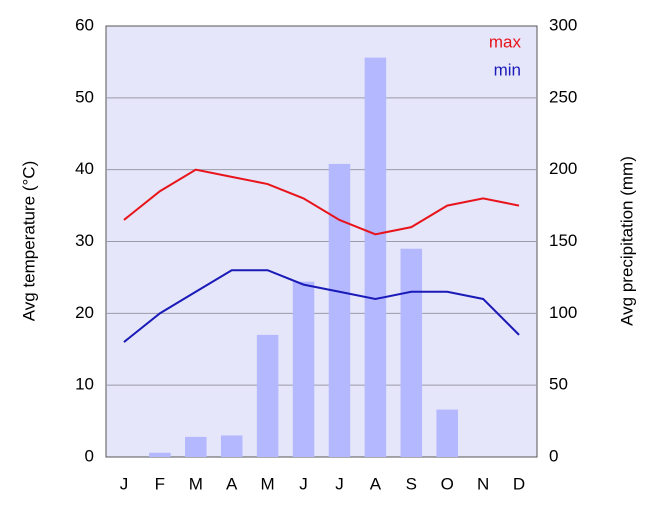 This screenshot has height=512, width=655. I want to click on y2-tick-label: 250, so click(563, 96).